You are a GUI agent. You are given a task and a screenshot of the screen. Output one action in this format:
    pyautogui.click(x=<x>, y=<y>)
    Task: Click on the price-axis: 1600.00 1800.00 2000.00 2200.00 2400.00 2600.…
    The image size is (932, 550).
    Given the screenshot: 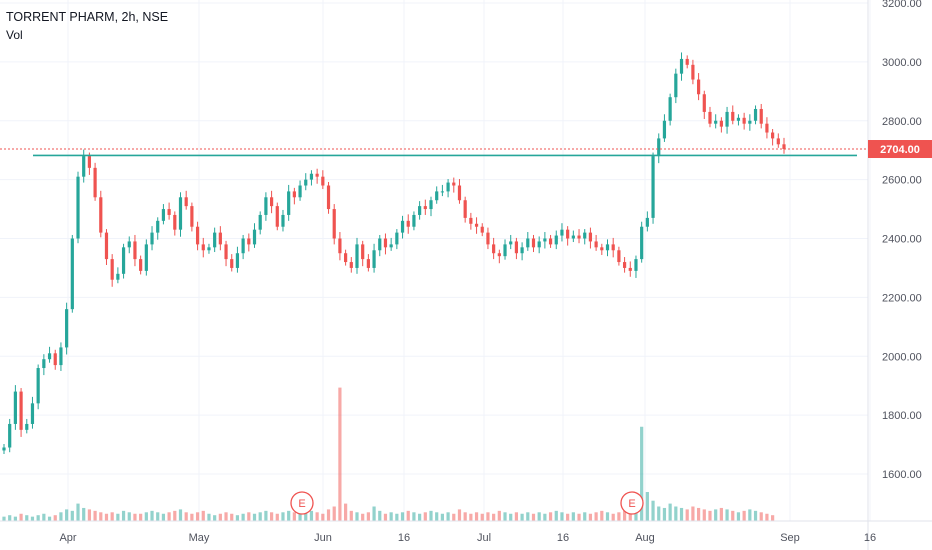 What is the action you would take?
    pyautogui.click(x=902, y=240)
    